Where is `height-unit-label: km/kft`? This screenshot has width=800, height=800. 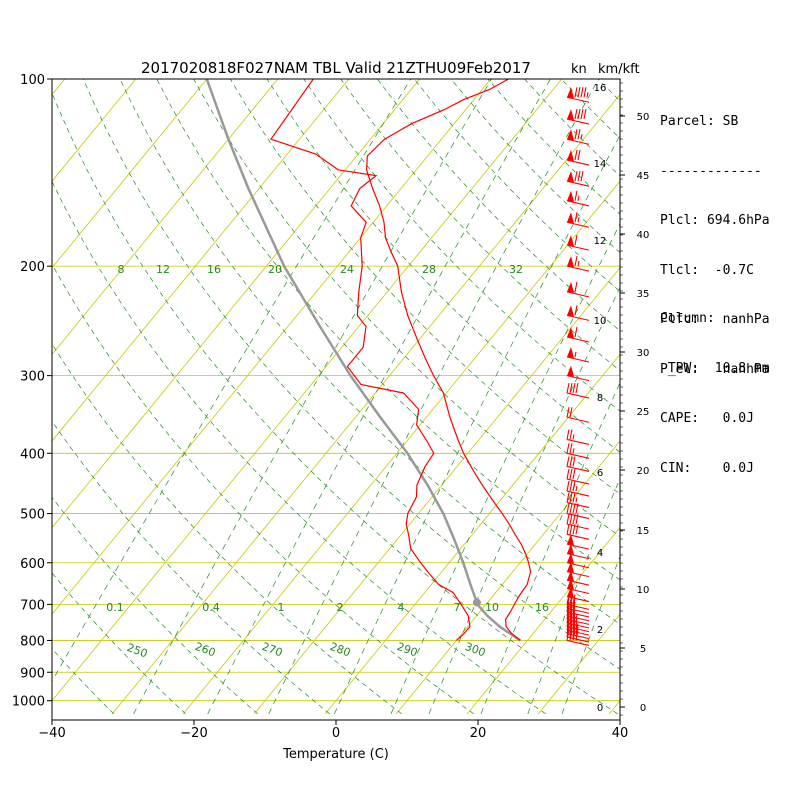 height-unit-label: km/kft is located at coordinates (619, 69).